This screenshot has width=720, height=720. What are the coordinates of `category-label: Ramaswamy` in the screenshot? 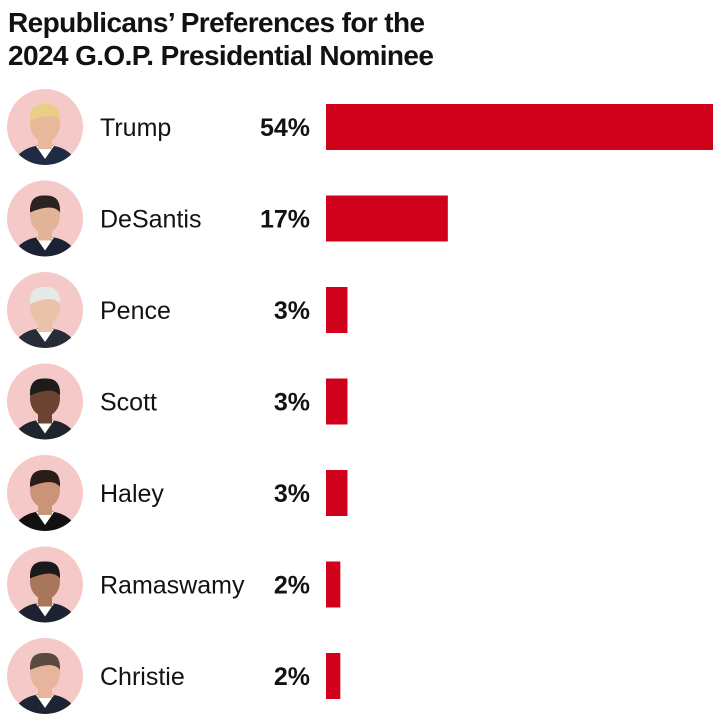 It's located at (172, 586).